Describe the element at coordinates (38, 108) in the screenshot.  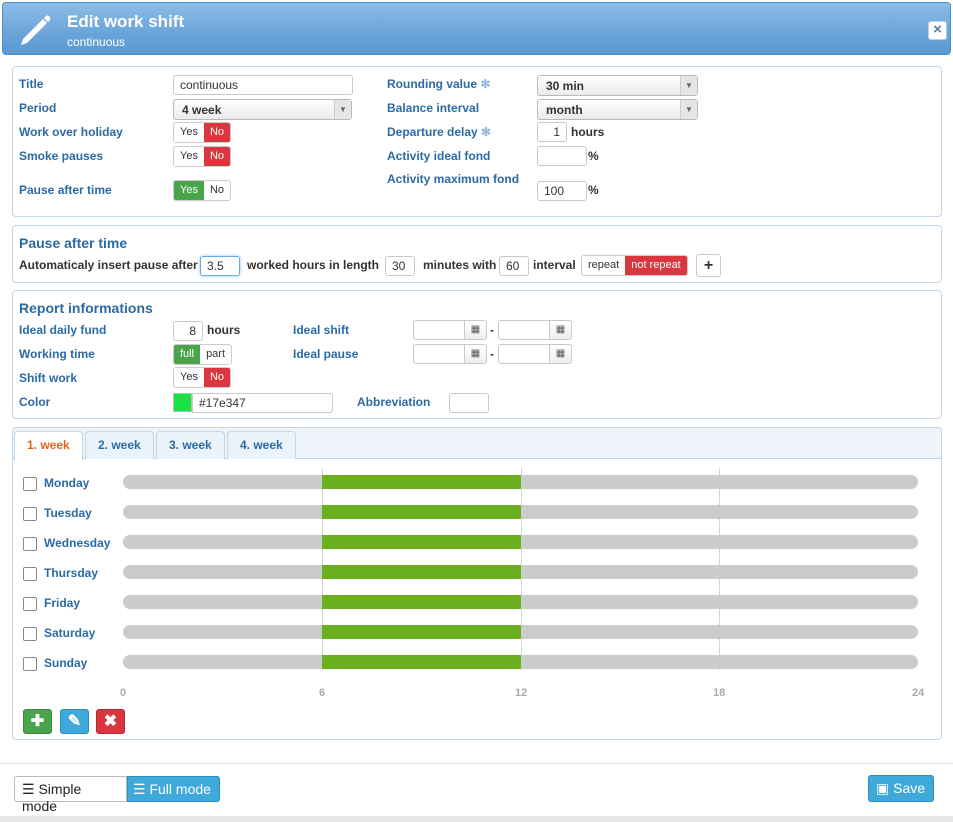
I see `period-label: Period` at that location.